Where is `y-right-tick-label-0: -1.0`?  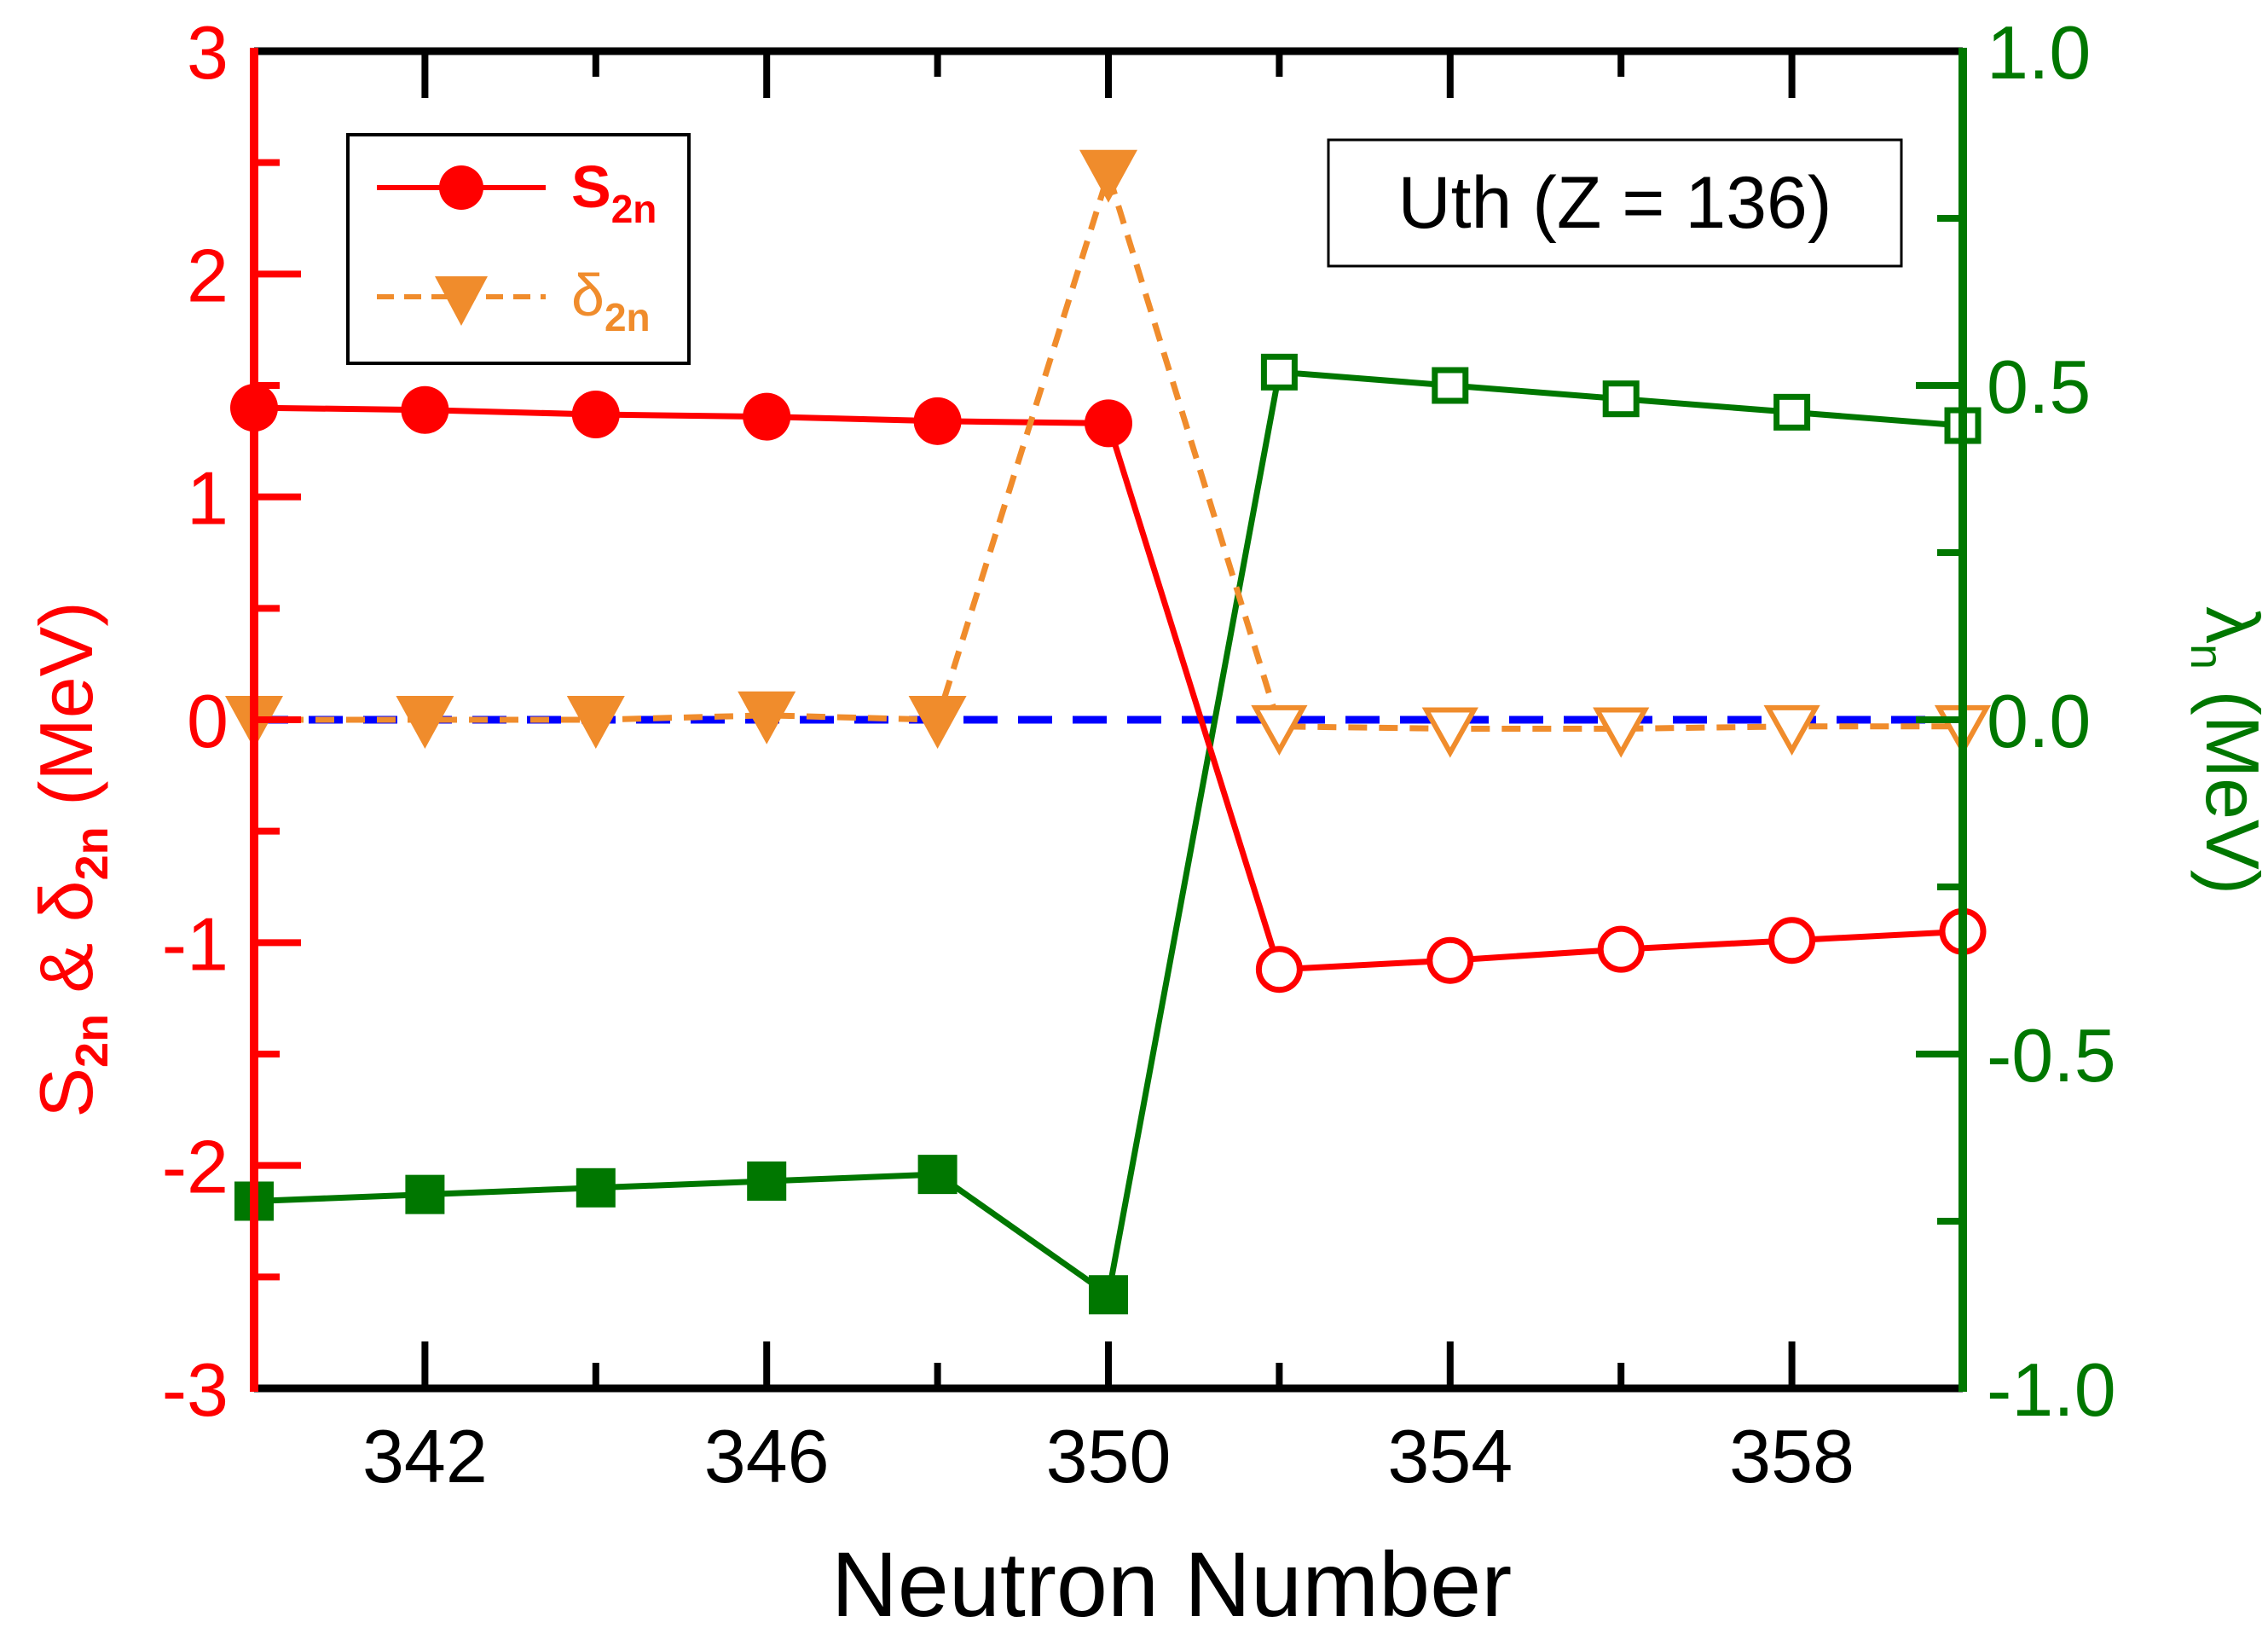 y-right-tick-label-0: -1.0 is located at coordinates (2052, 1389).